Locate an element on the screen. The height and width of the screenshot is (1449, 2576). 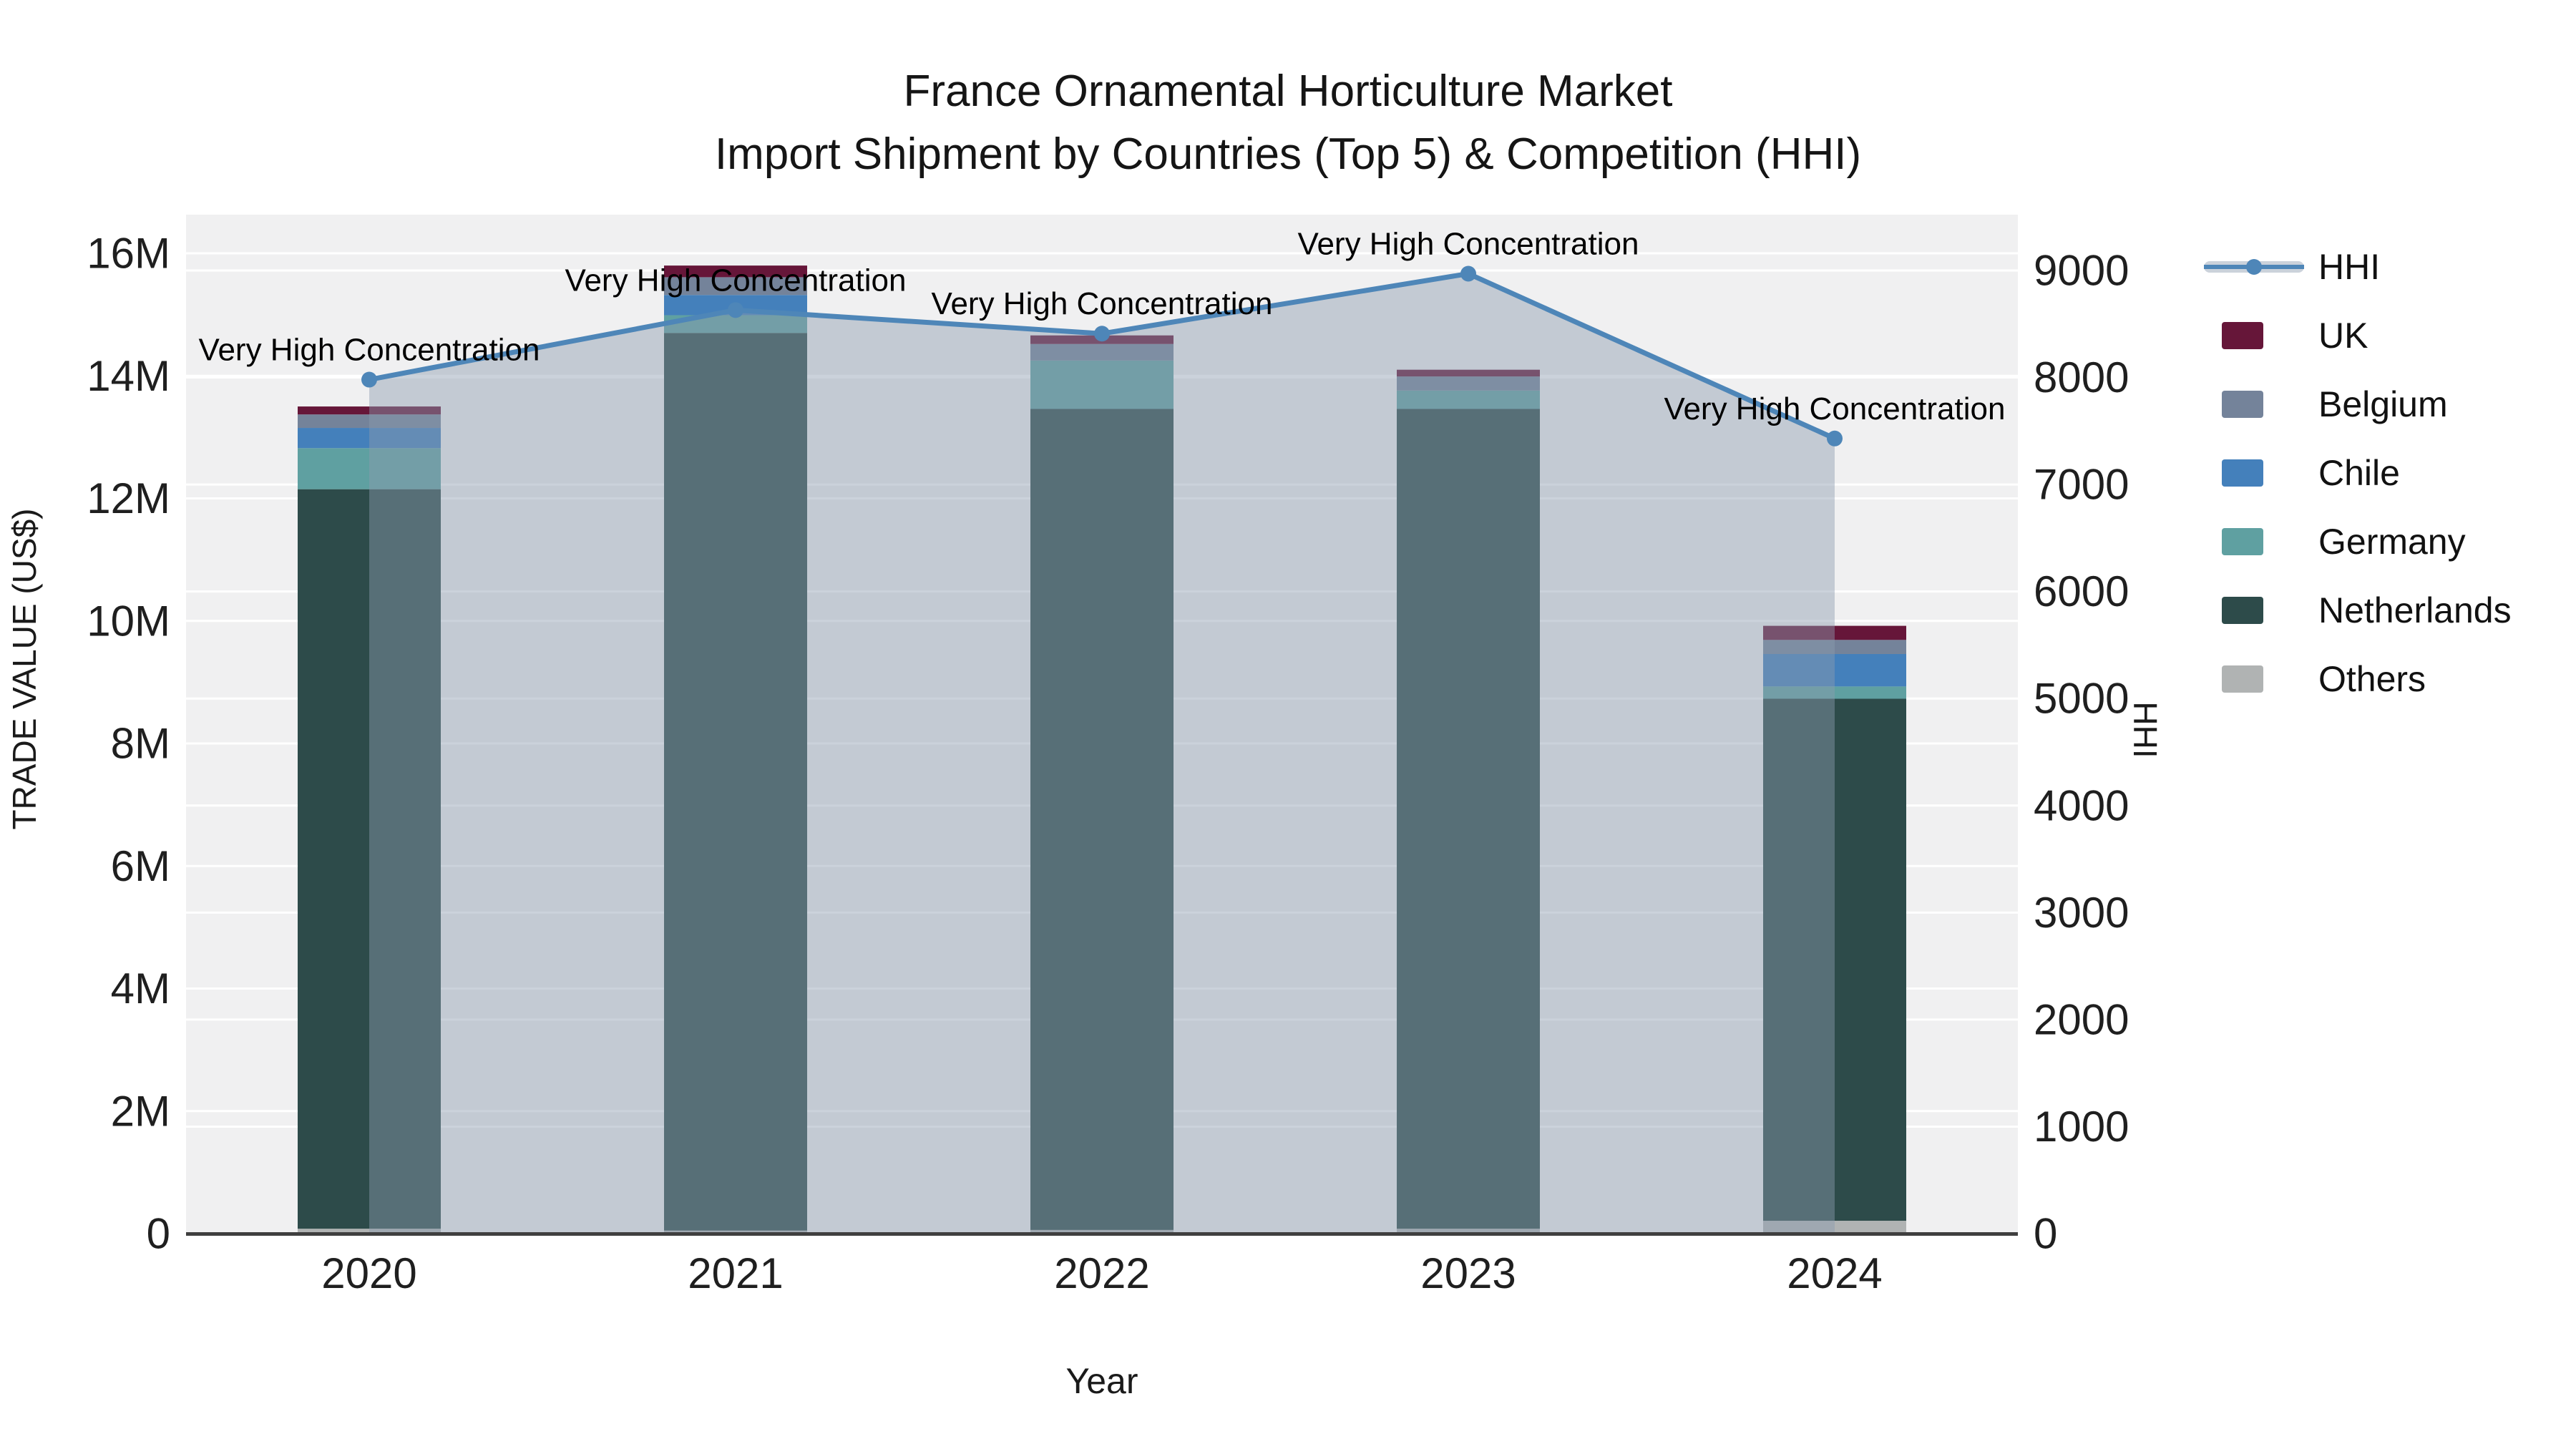
hhi-marker-2021 is located at coordinates (735, 310).